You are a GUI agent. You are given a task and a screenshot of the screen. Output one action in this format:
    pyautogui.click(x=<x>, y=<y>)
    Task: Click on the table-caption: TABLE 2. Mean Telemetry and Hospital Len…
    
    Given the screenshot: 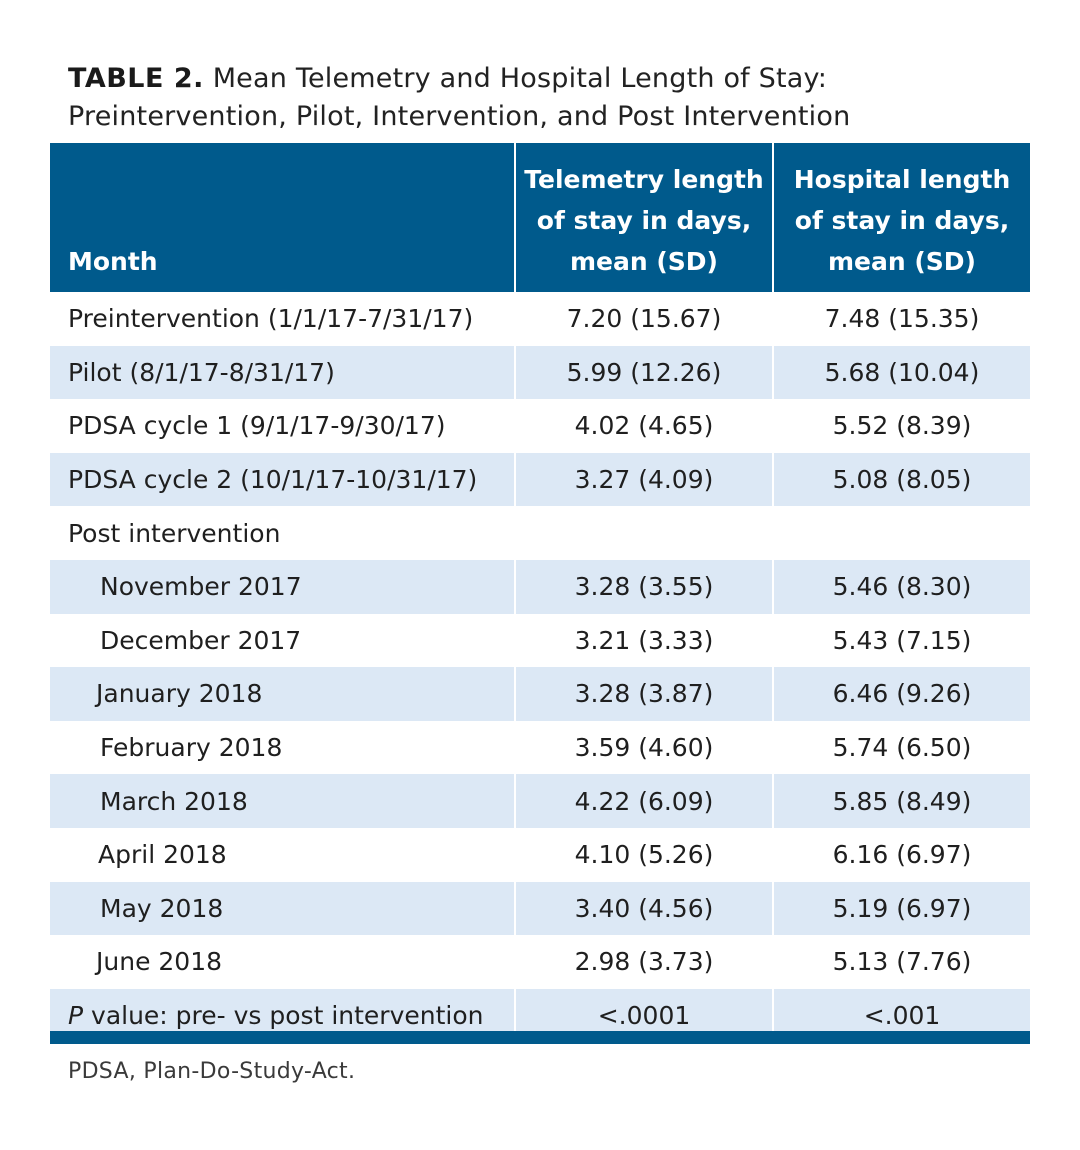 What is the action you would take?
    pyautogui.click(x=548, y=98)
    